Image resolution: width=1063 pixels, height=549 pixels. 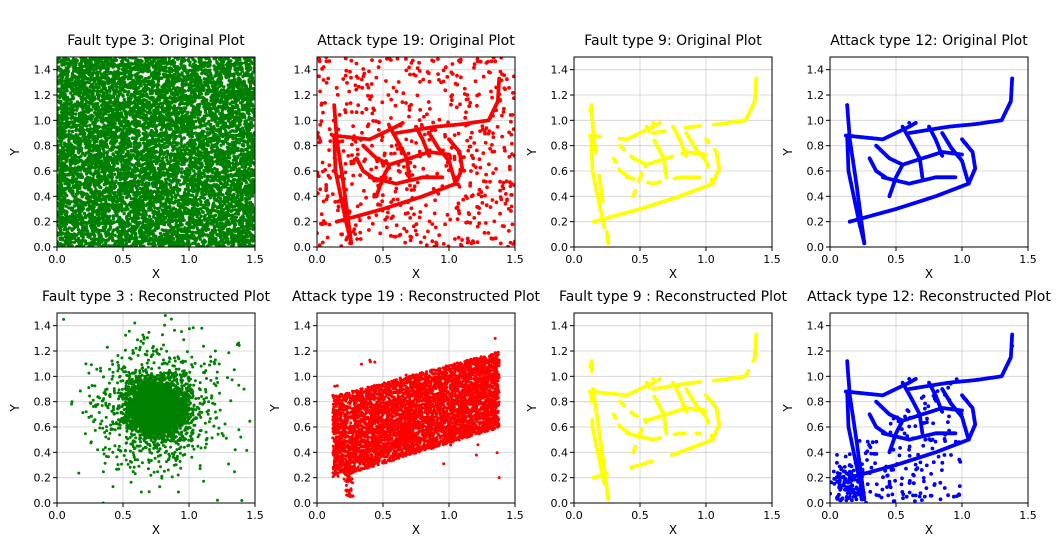 What do you see at coordinates (673, 297) in the screenshot?
I see `chart-title: Fault type 9 : Reconstructed Plot` at bounding box center [673, 297].